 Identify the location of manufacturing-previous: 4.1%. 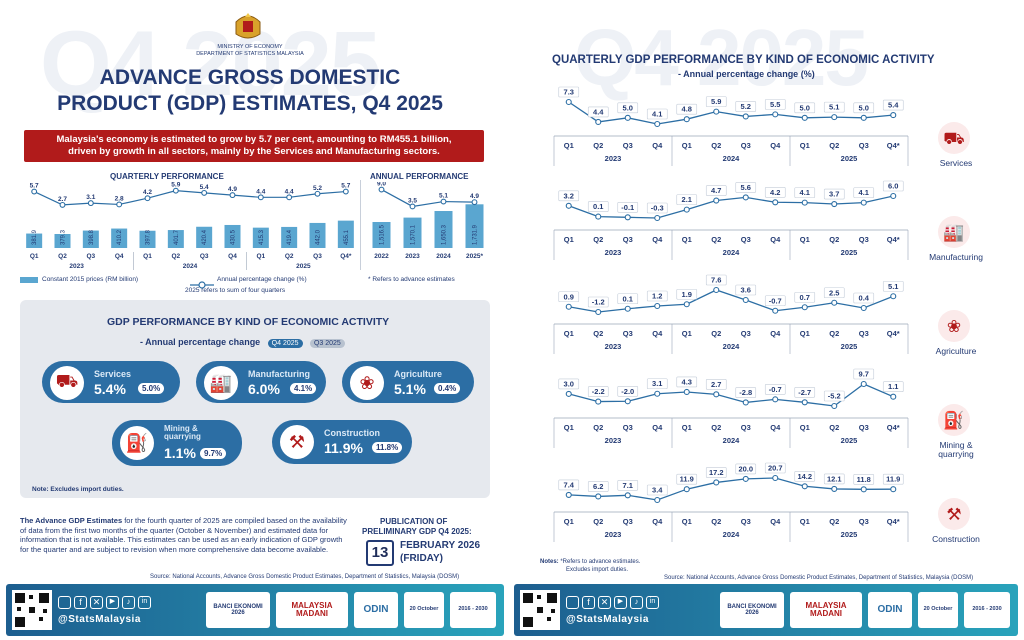
(303, 388).